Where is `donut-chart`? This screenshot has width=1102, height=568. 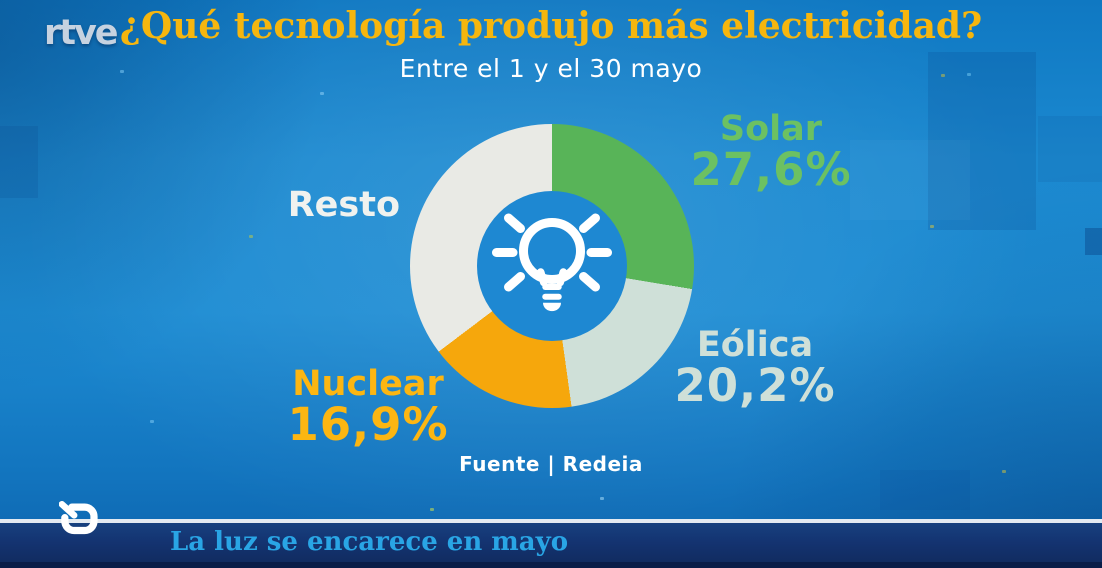 donut-chart is located at coordinates (552, 266).